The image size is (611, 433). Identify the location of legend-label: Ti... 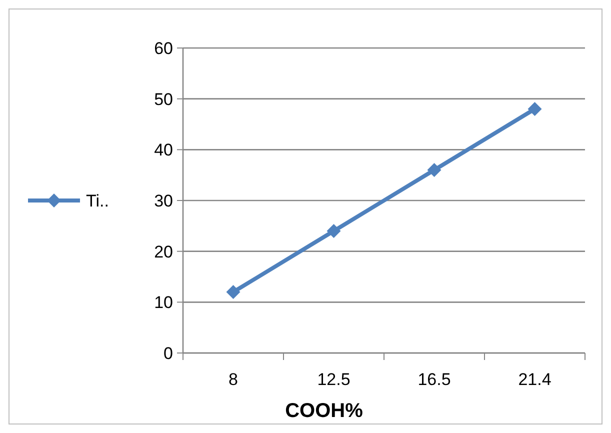
(97, 200).